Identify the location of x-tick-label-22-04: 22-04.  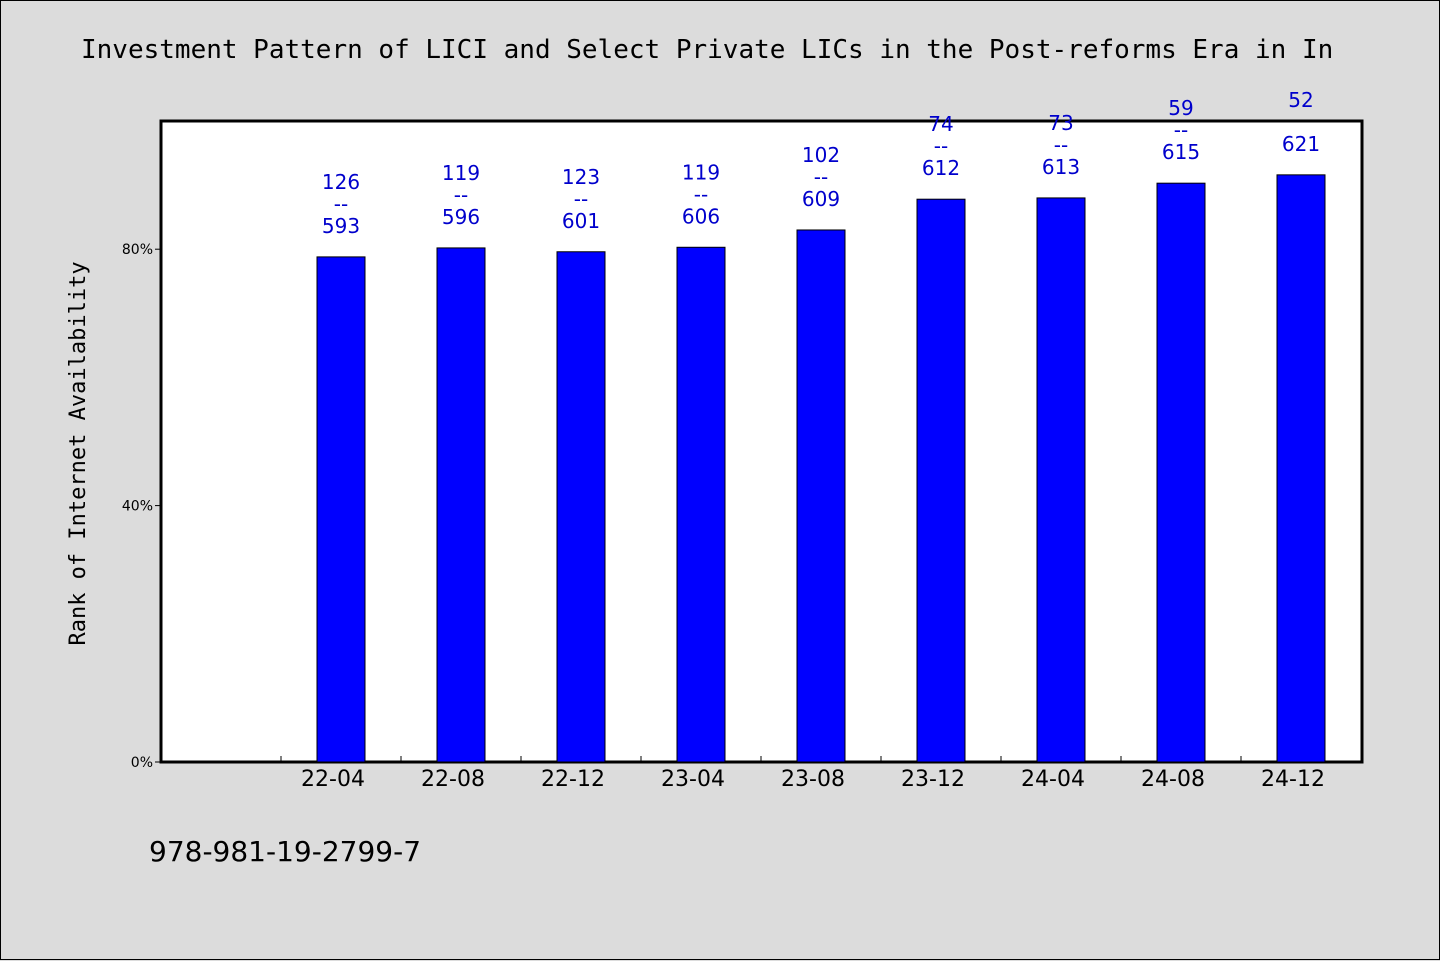
(333, 779).